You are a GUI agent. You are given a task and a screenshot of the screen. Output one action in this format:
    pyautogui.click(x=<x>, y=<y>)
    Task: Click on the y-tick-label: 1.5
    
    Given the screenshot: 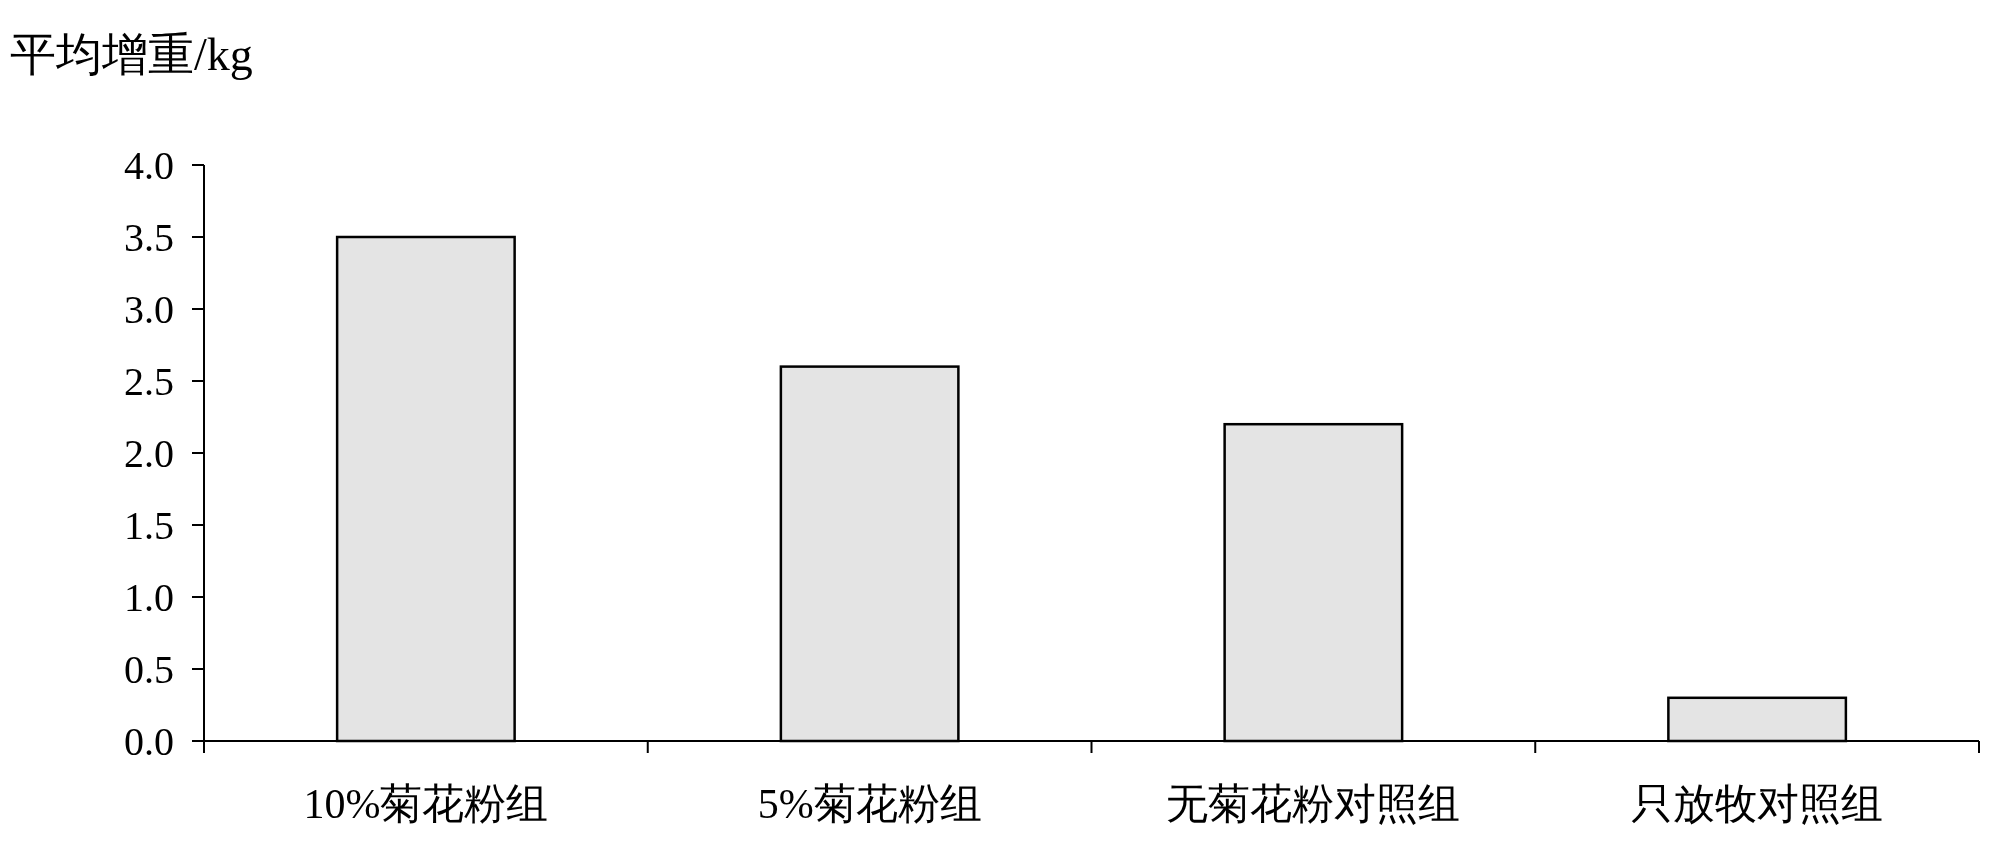 What is the action you would take?
    pyautogui.click(x=149, y=525)
    